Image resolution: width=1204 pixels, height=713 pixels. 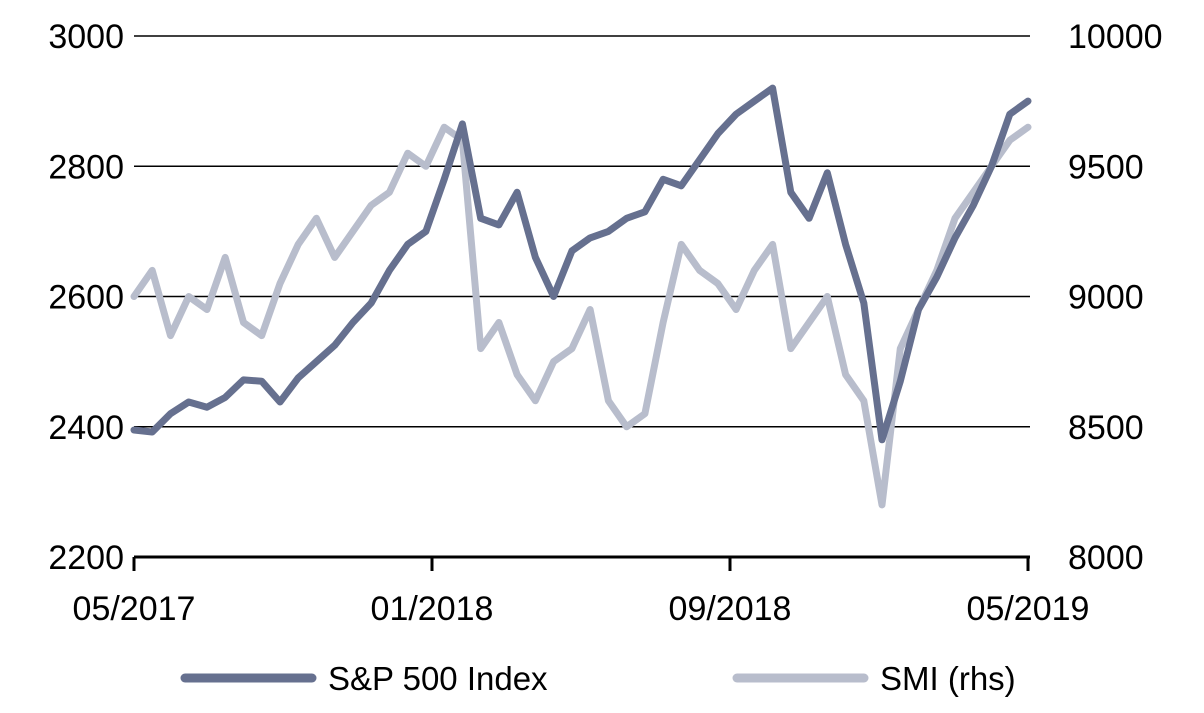 I want to click on y-left-tick-label: 2200, so click(x=86, y=558).